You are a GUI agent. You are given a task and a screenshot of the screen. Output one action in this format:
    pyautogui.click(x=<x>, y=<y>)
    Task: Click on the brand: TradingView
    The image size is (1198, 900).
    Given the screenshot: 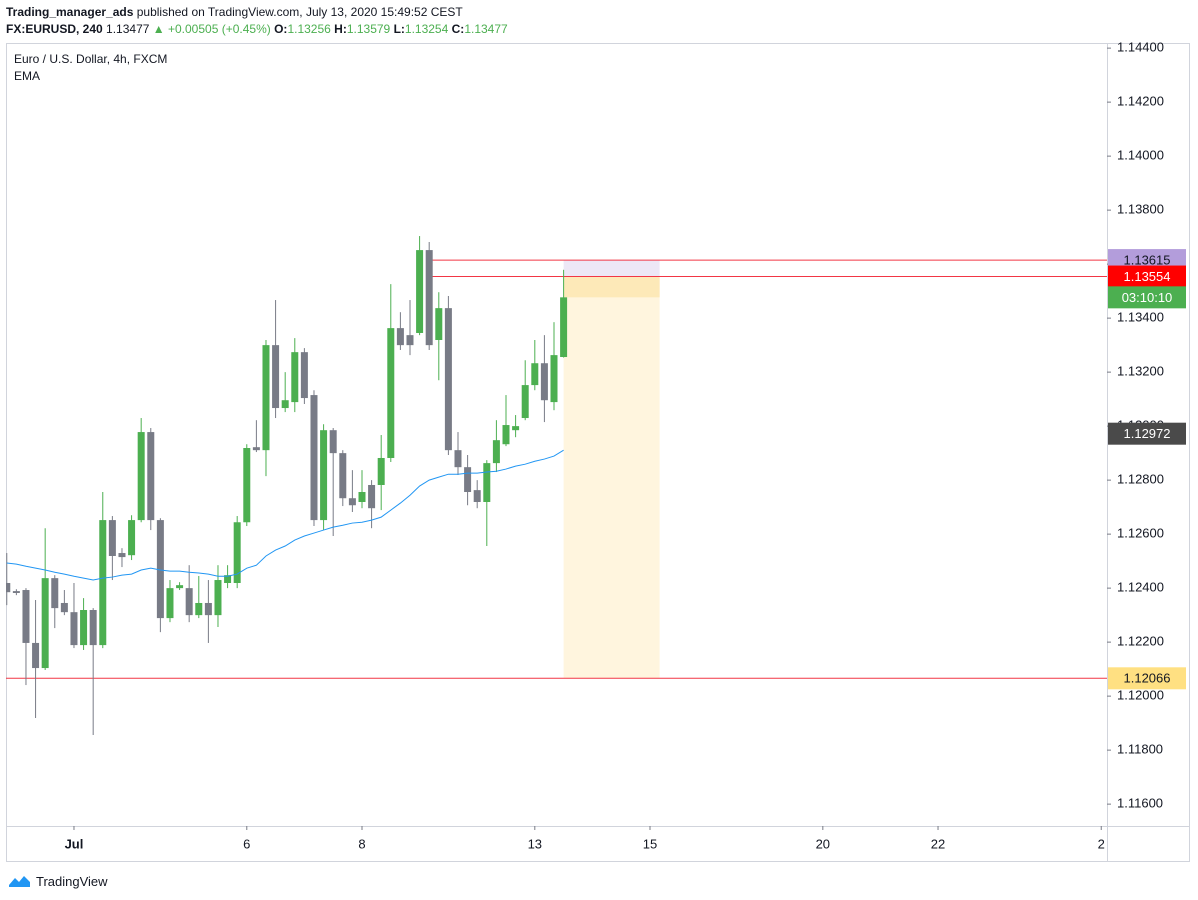 What is the action you would take?
    pyautogui.click(x=72, y=881)
    